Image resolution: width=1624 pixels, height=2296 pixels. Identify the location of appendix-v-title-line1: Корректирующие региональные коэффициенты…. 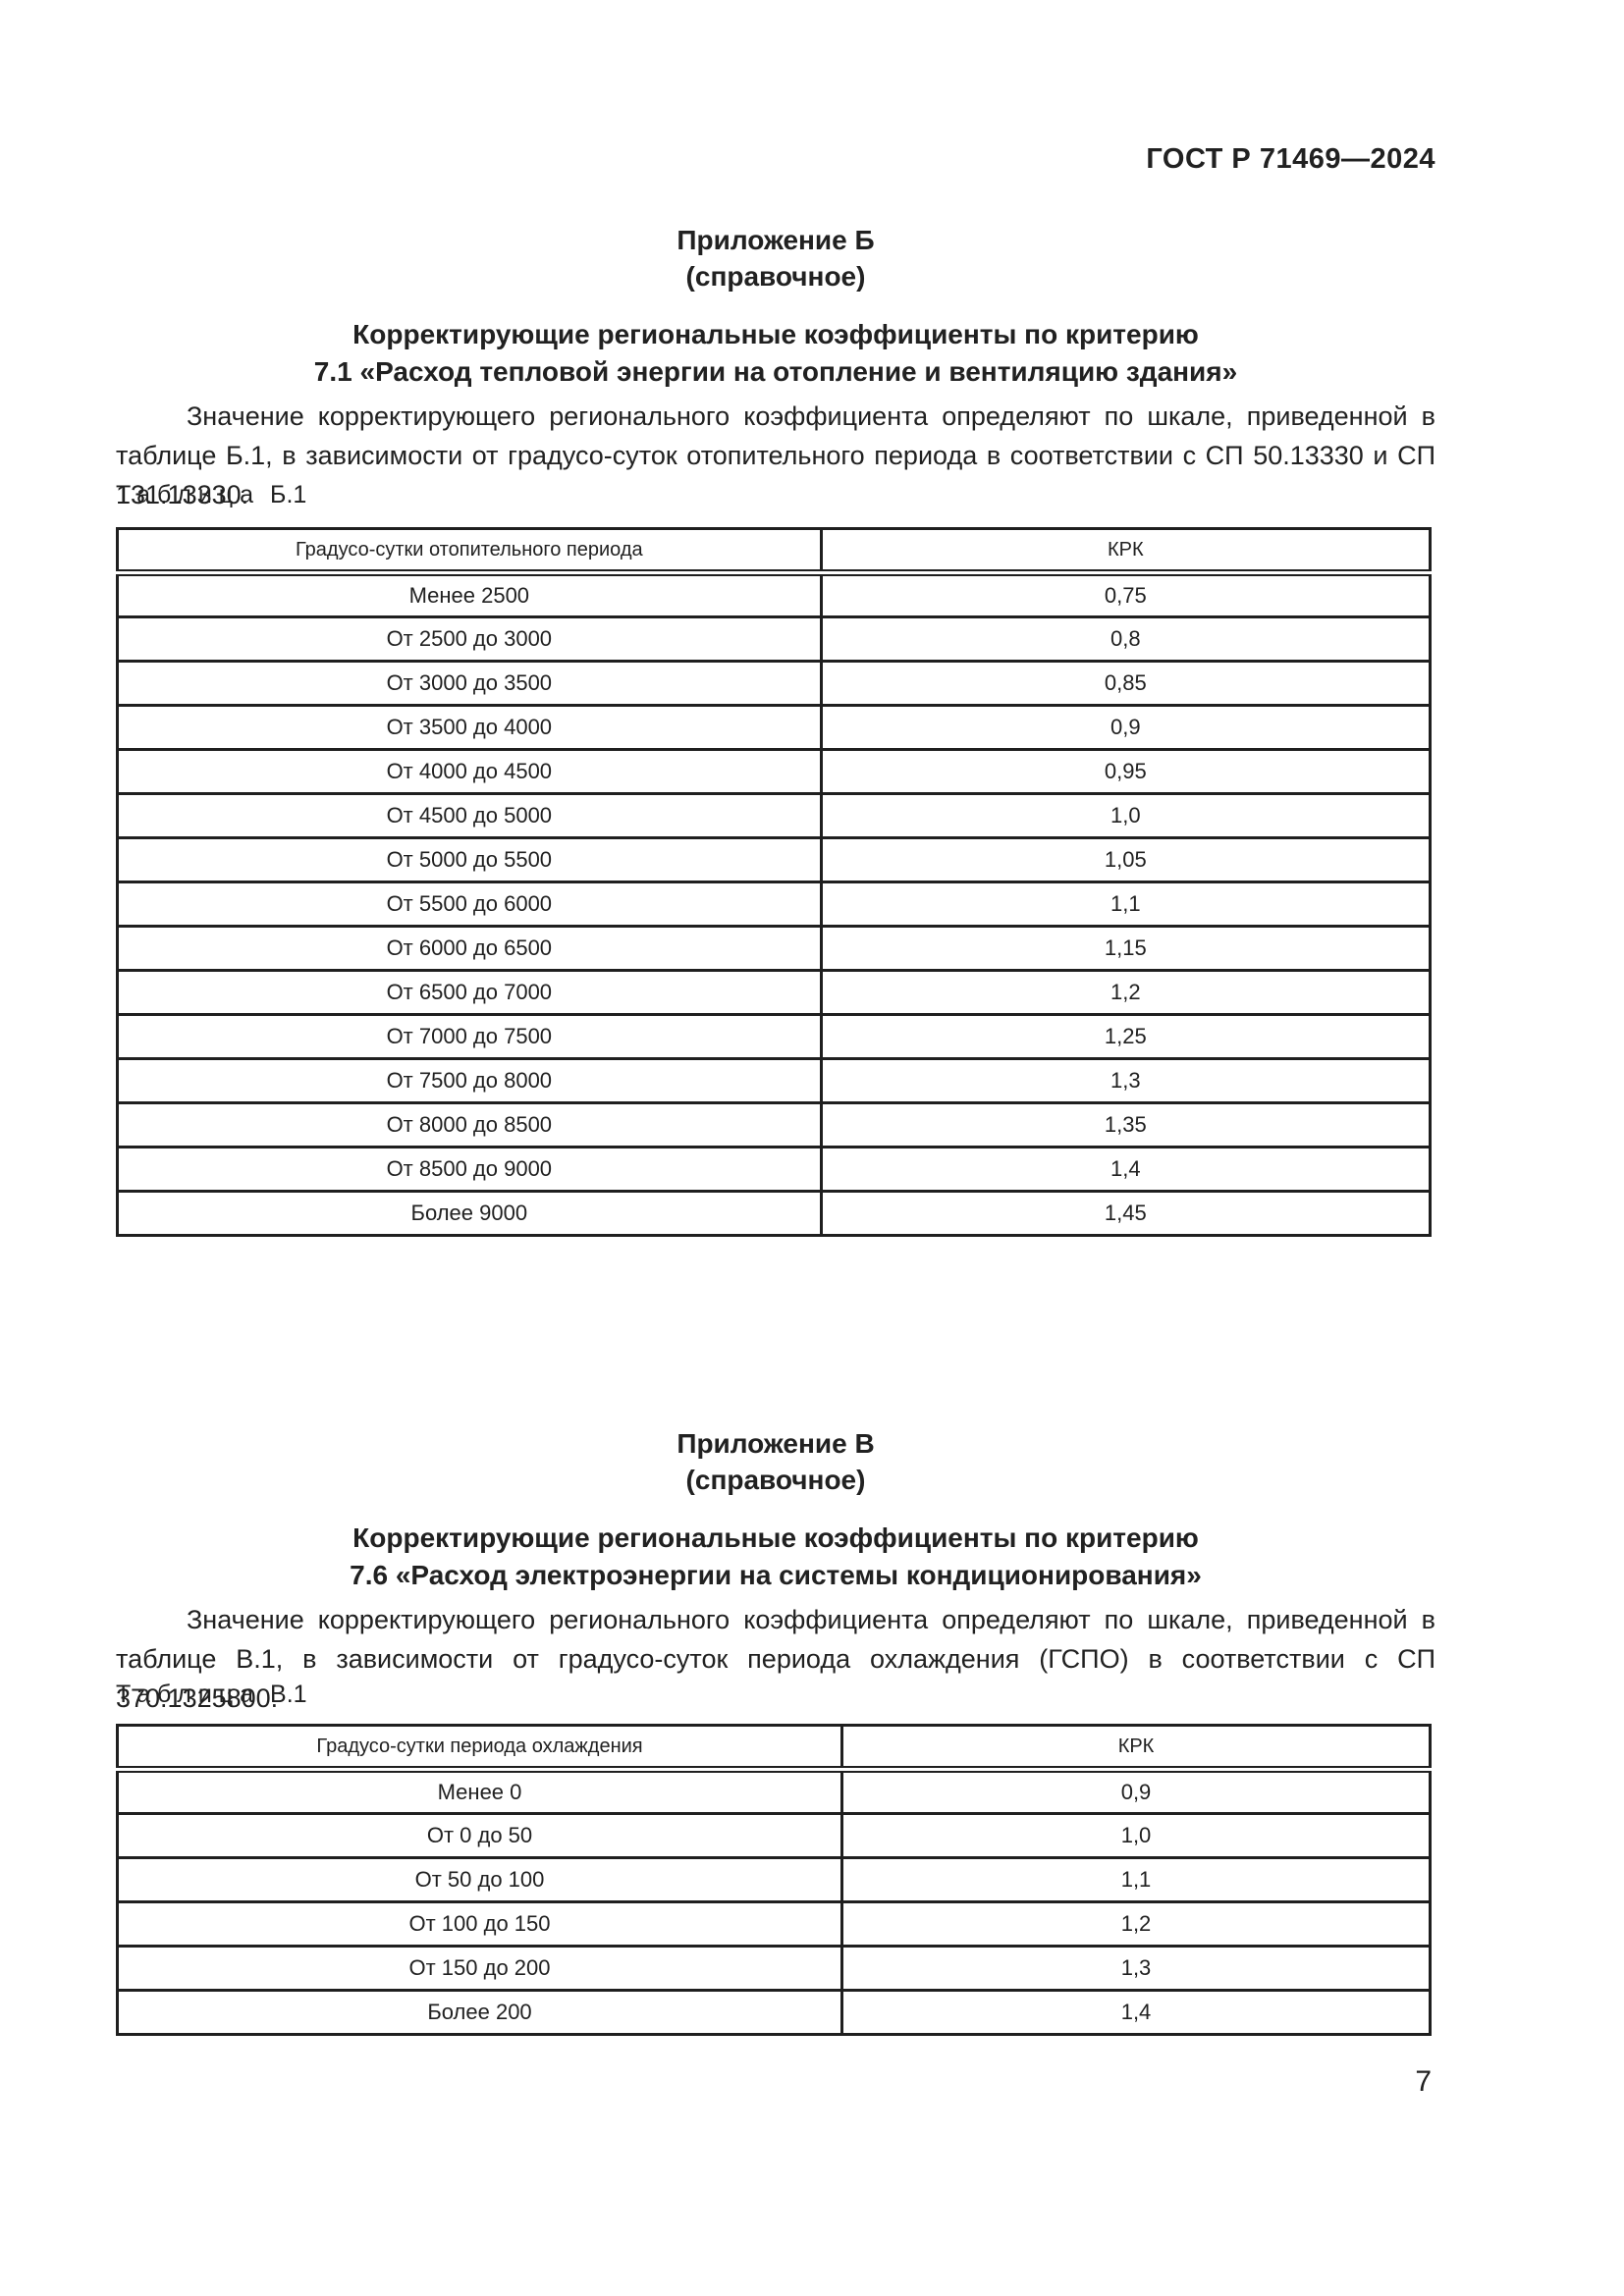
(775, 1538).